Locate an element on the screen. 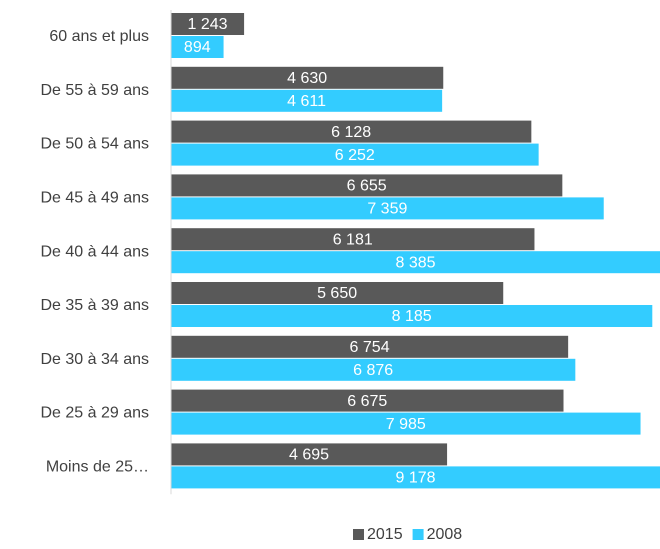 The image size is (660, 549). value-label: 6 128 is located at coordinates (351, 132).